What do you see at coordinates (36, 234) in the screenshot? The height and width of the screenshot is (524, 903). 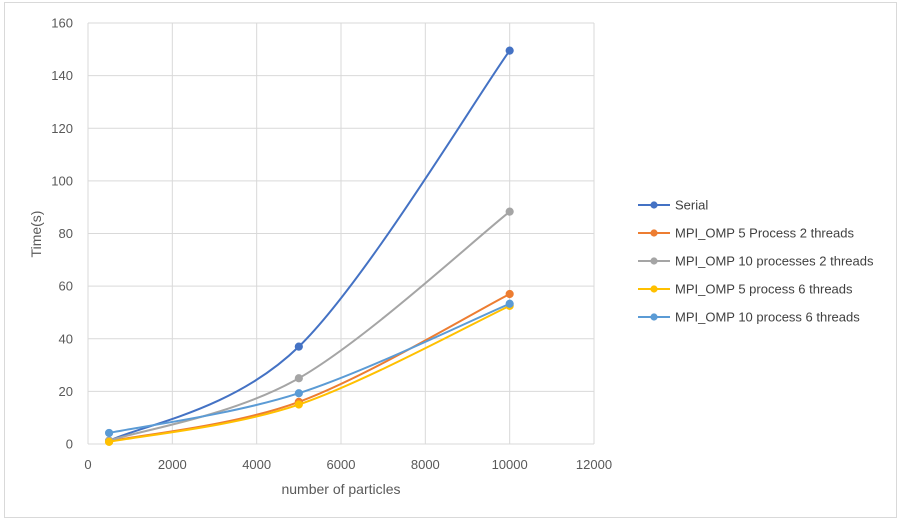 I see `y-axis-title: Time(s)` at bounding box center [36, 234].